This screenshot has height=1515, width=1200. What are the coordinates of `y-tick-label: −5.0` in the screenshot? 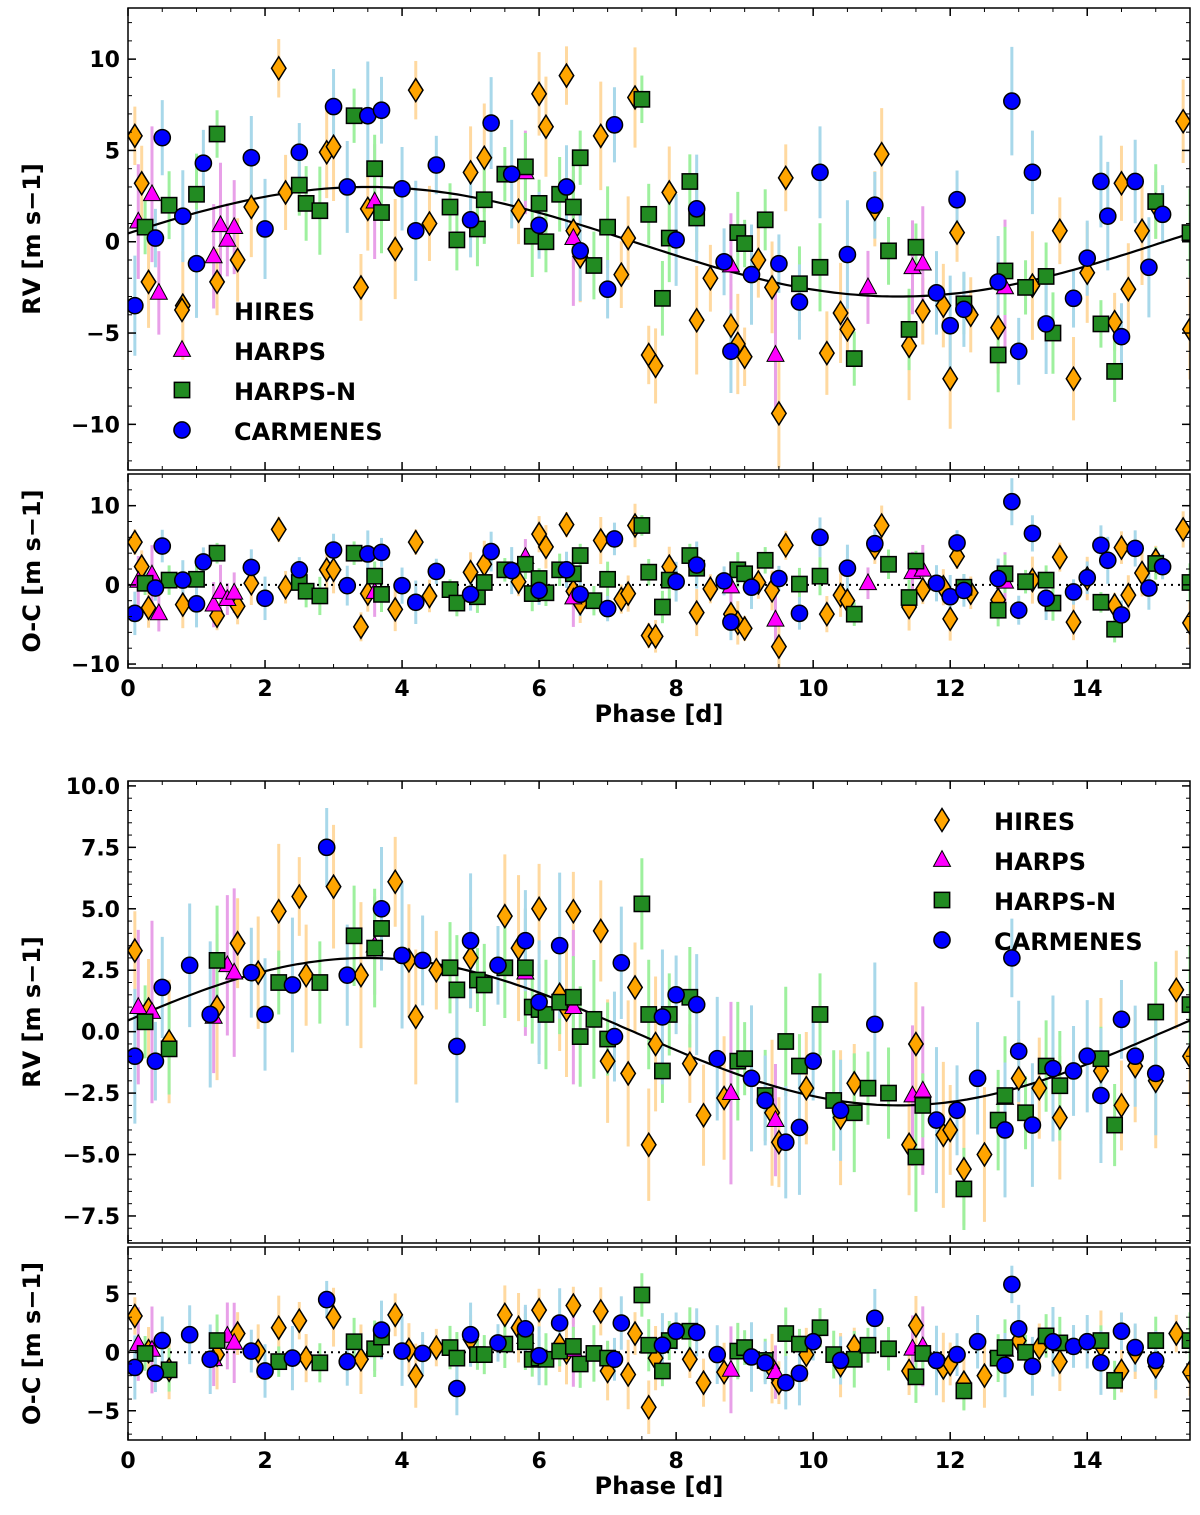 It's located at (91, 1156).